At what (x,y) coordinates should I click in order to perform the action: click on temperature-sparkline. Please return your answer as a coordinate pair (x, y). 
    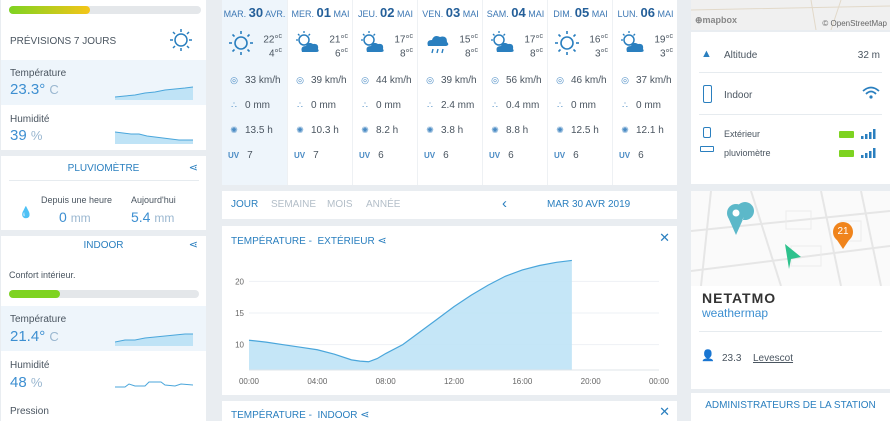
    Looking at the image, I should click on (154, 93).